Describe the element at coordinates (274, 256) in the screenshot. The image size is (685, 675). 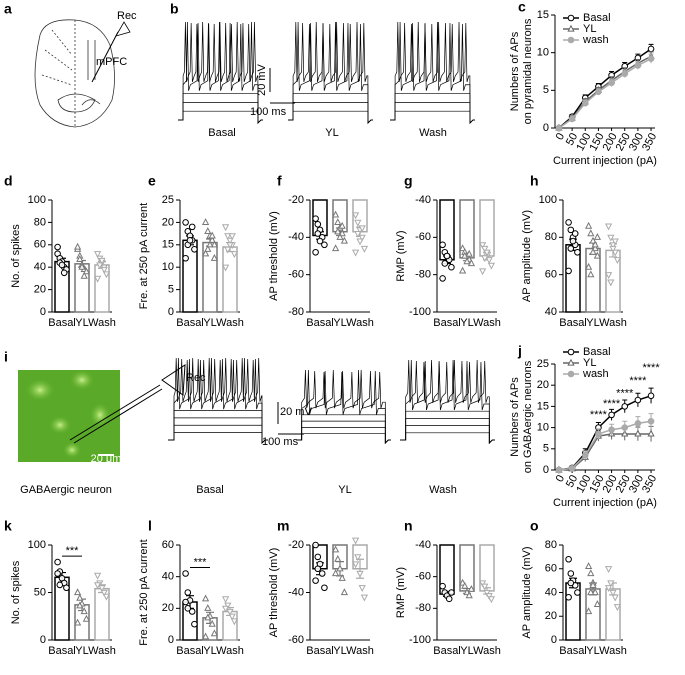
I see `y-axis-label: AP threshold (mV)` at that location.